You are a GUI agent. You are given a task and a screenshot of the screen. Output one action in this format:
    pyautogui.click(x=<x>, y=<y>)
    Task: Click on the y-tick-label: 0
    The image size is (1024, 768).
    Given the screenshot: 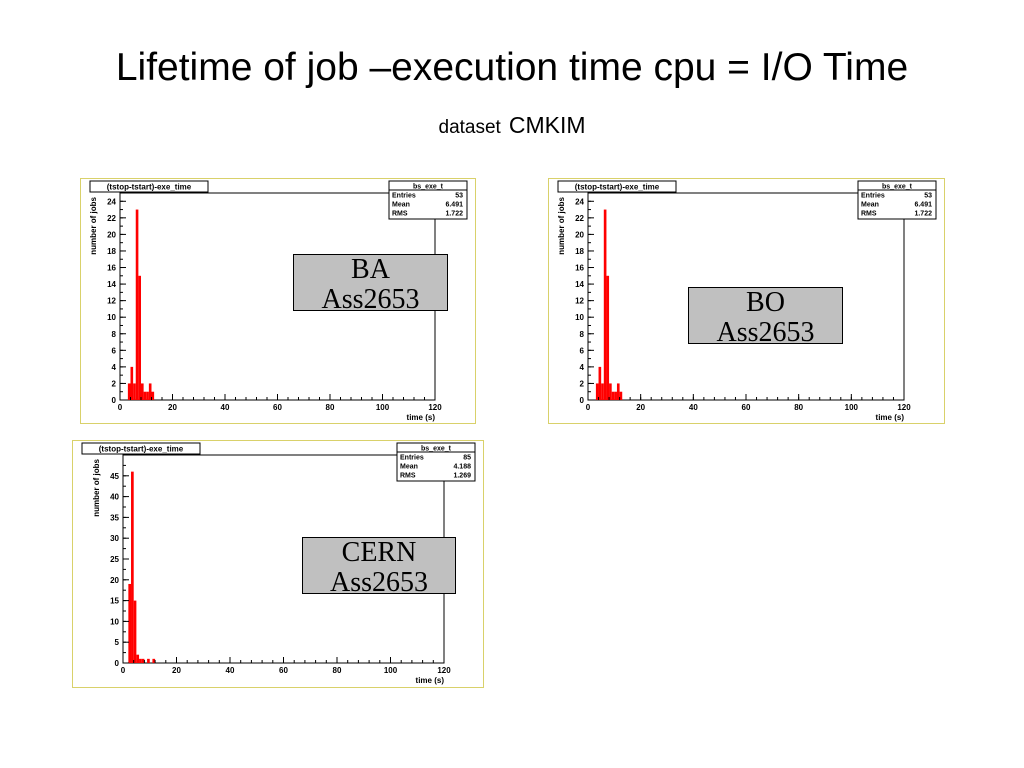 What is the action you would take?
    pyautogui.click(x=117, y=663)
    